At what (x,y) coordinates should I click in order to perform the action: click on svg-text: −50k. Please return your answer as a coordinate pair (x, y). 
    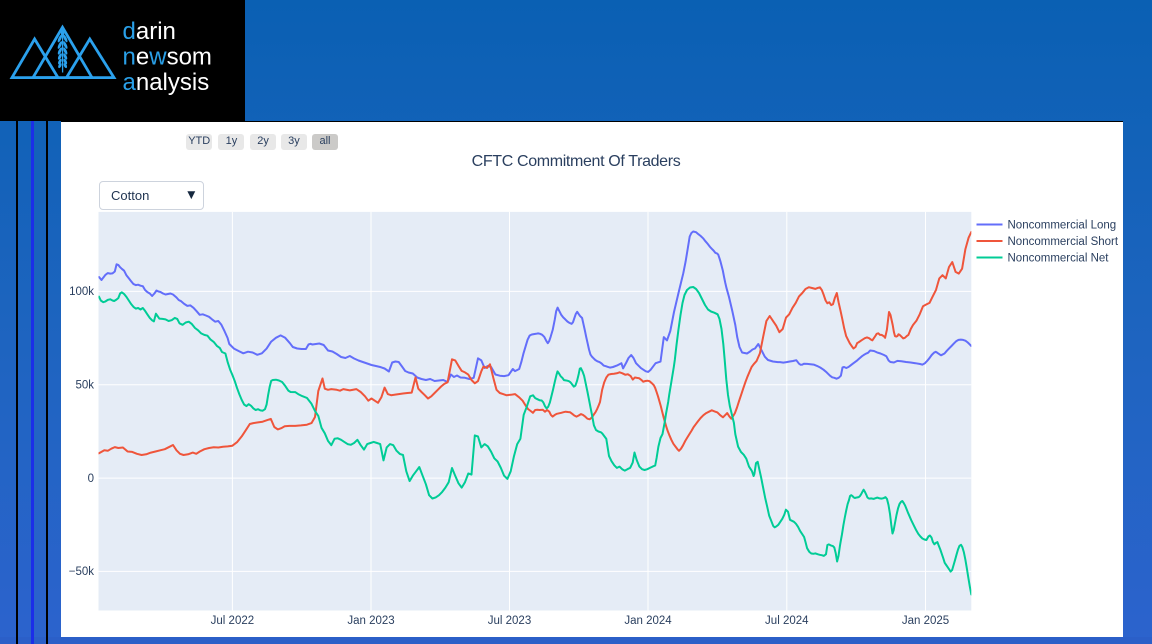
    Looking at the image, I should click on (82, 572).